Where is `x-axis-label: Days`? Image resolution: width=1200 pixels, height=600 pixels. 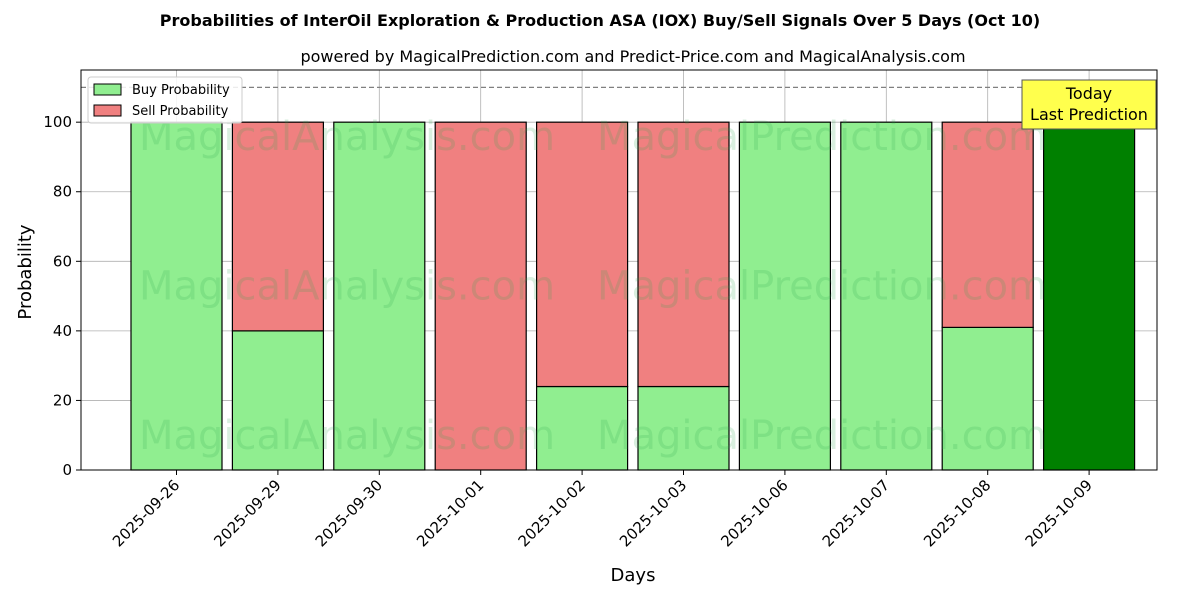 x-axis-label: Days is located at coordinates (633, 575).